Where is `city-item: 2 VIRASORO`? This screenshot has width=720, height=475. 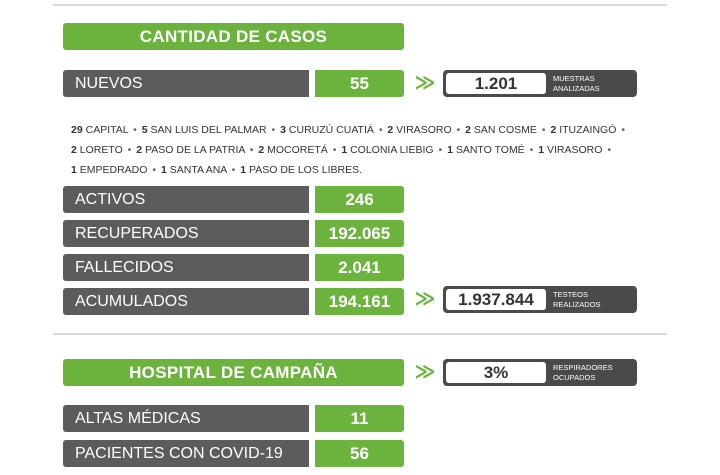
city-item: 2 VIRASORO is located at coordinates (419, 130).